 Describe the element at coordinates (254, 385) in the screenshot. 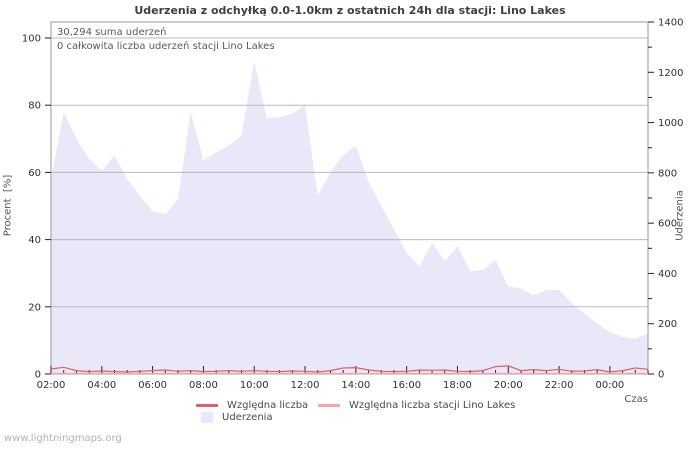

I see `x-tick-label: 10:00` at that location.